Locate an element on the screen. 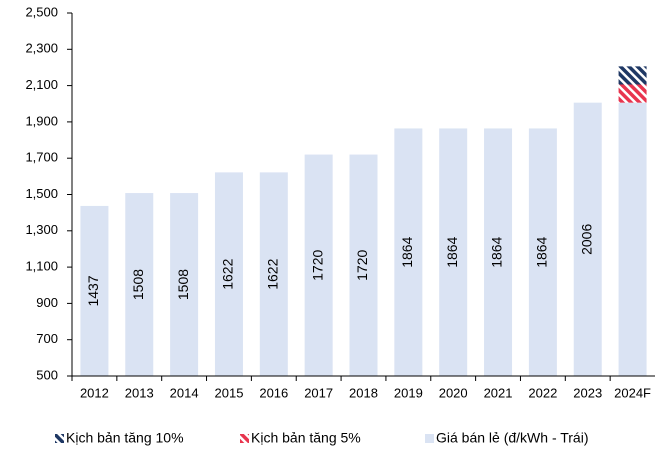 This screenshot has height=455, width=655. x-tick-label: 2018 is located at coordinates (363, 392).